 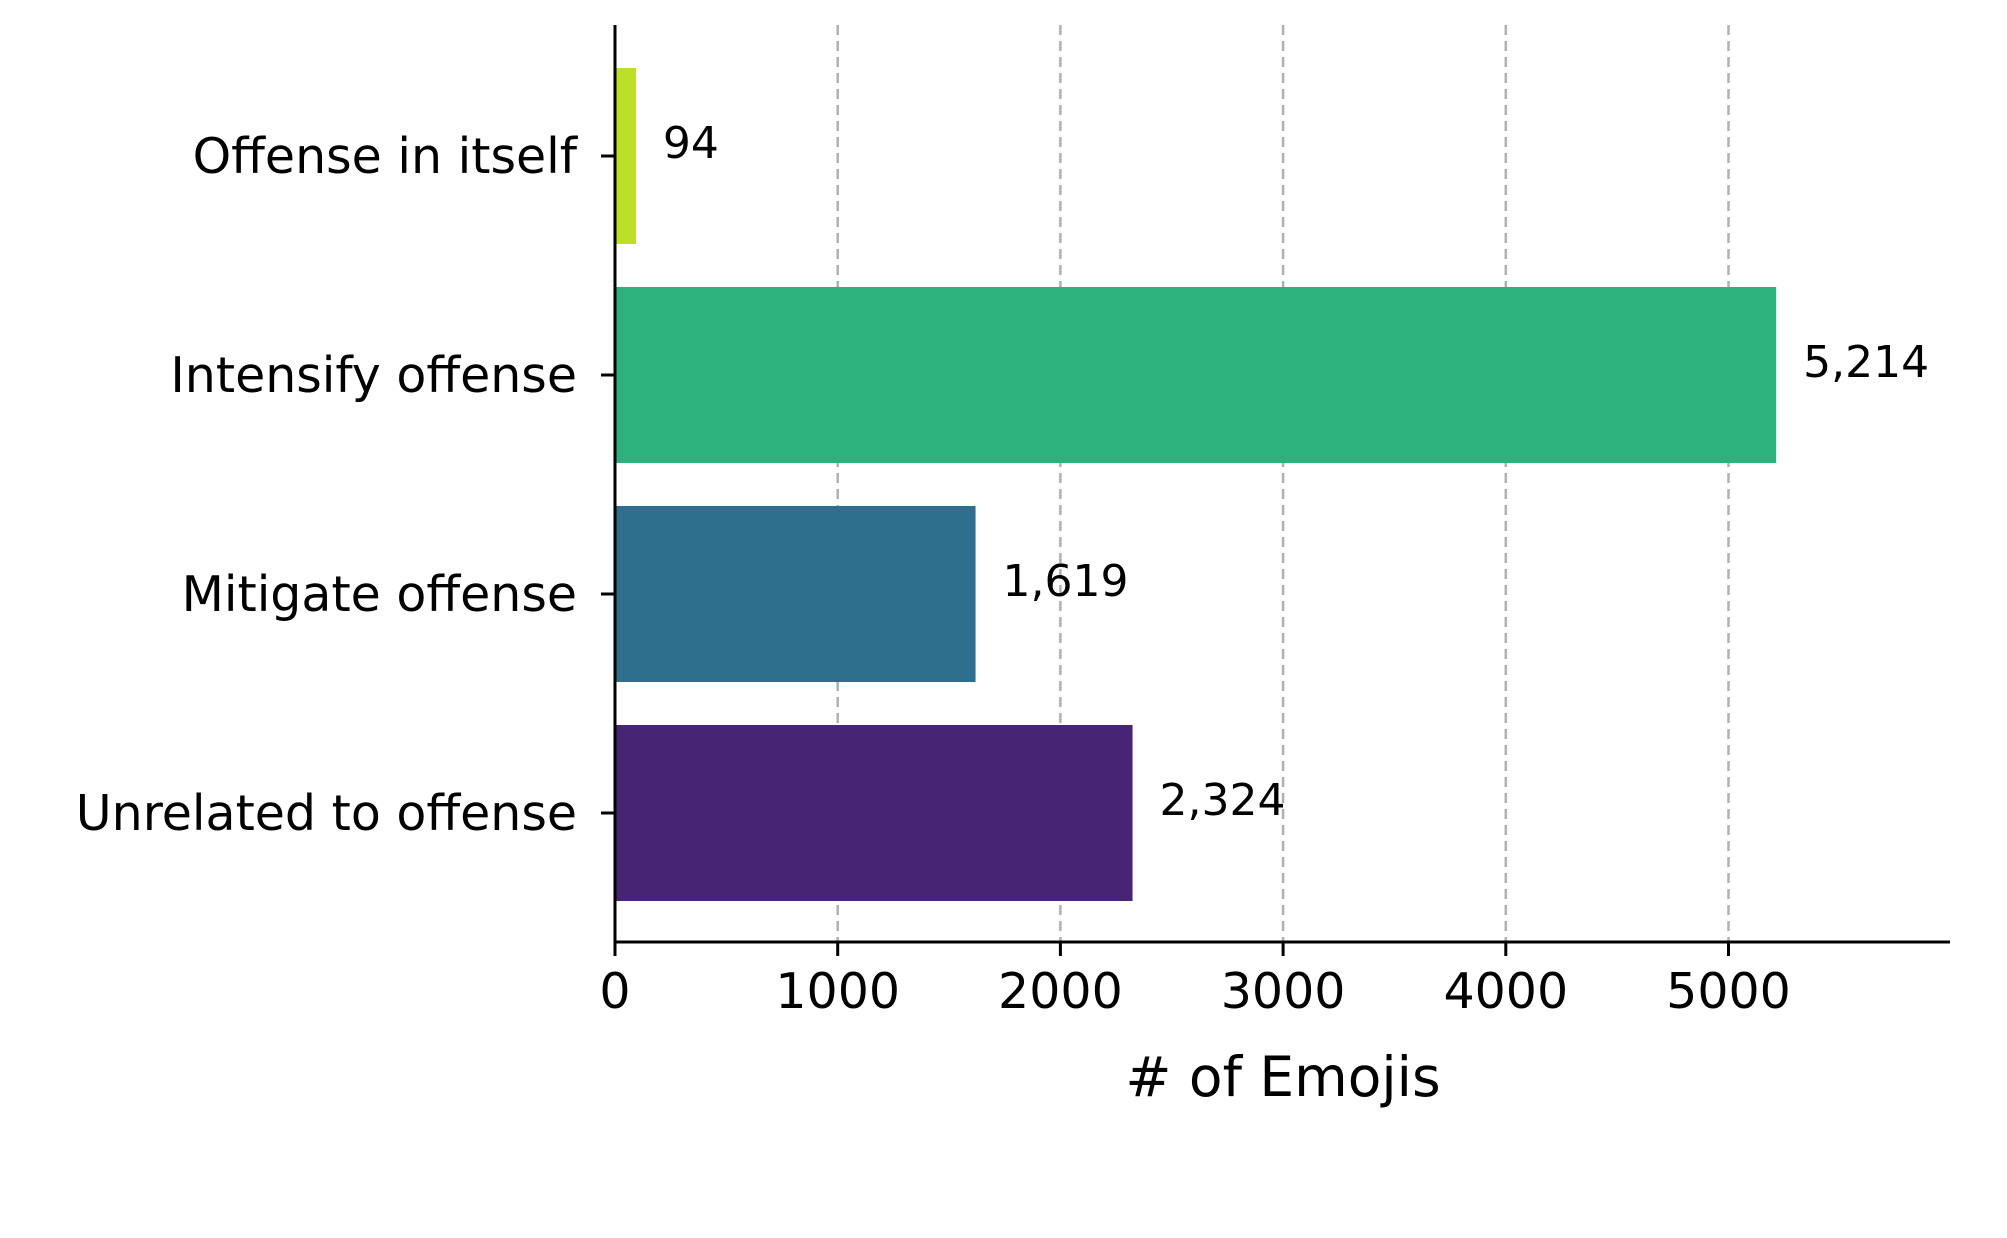 What do you see at coordinates (1223, 800) in the screenshot?
I see `data-label: 2,324` at bounding box center [1223, 800].